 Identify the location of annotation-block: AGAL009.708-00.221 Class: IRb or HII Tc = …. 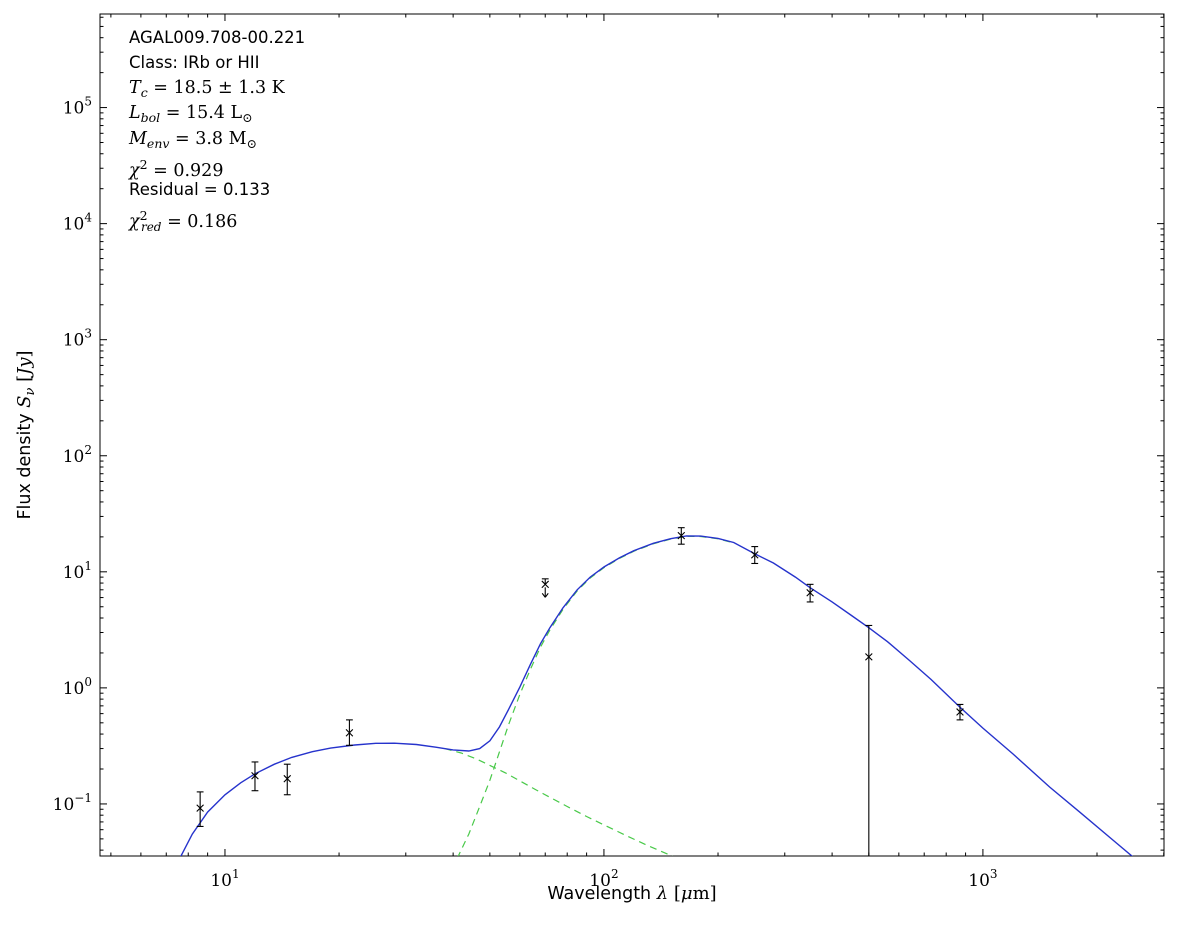
(217, 129).